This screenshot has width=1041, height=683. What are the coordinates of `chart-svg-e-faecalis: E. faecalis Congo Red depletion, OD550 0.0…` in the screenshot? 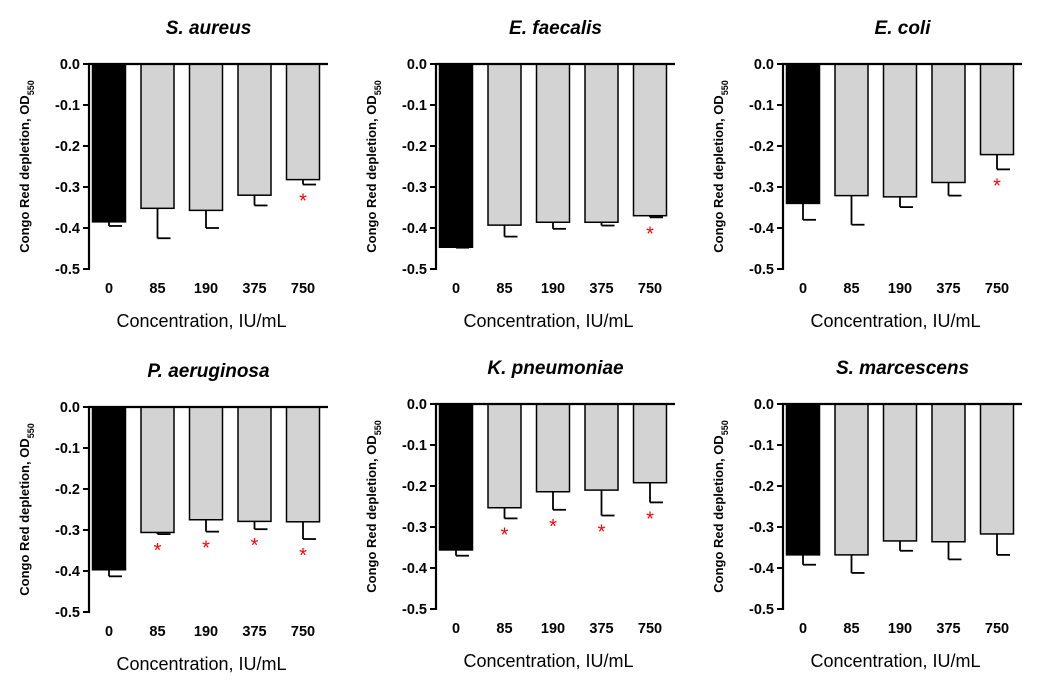 It's located at (519, 174).